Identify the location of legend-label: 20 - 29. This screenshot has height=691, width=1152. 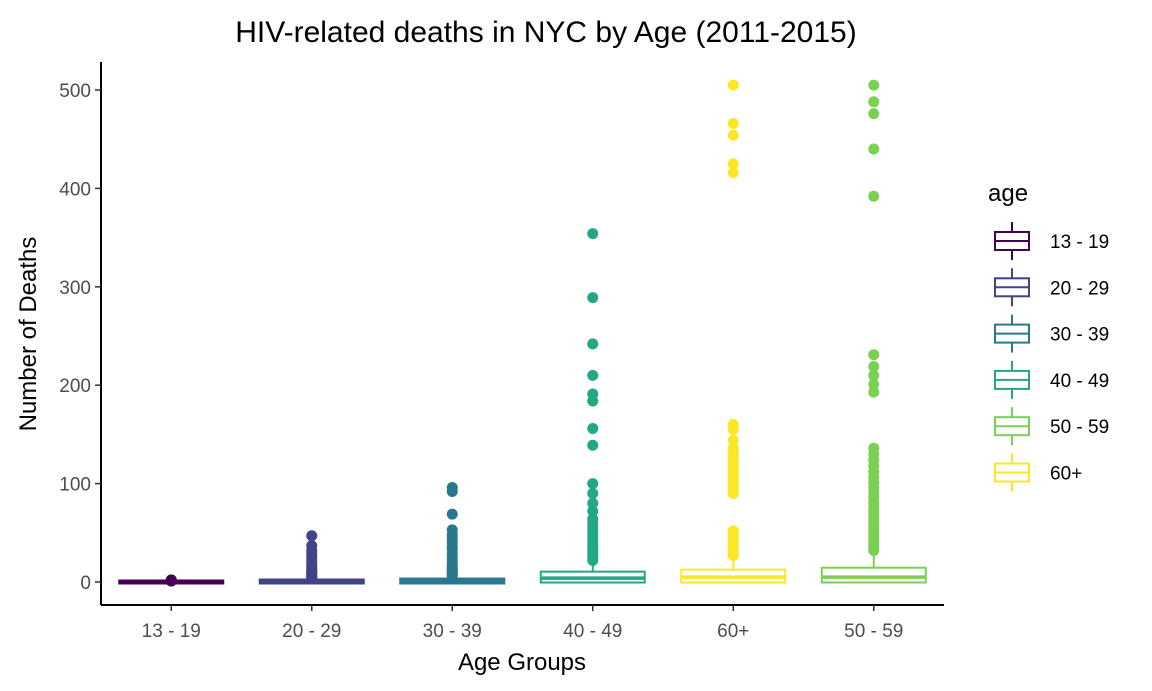
(1079, 288).